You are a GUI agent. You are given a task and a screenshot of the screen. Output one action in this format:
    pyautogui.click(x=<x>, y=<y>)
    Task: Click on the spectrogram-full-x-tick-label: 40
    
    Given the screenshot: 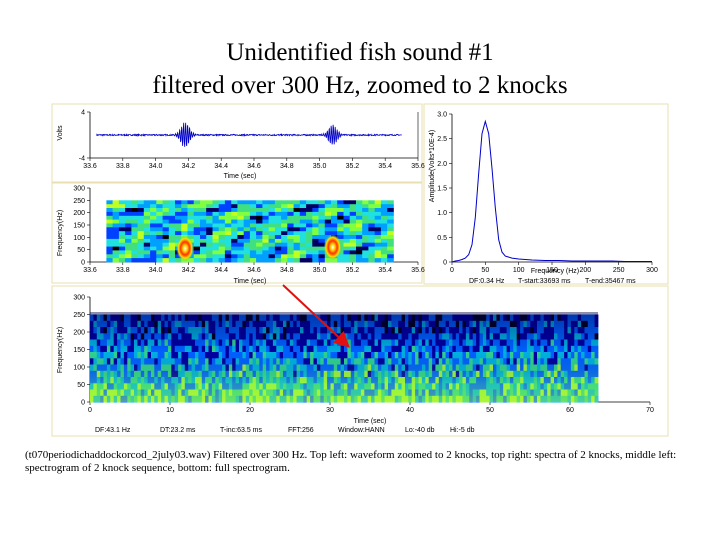 What is the action you would take?
    pyautogui.click(x=410, y=410)
    